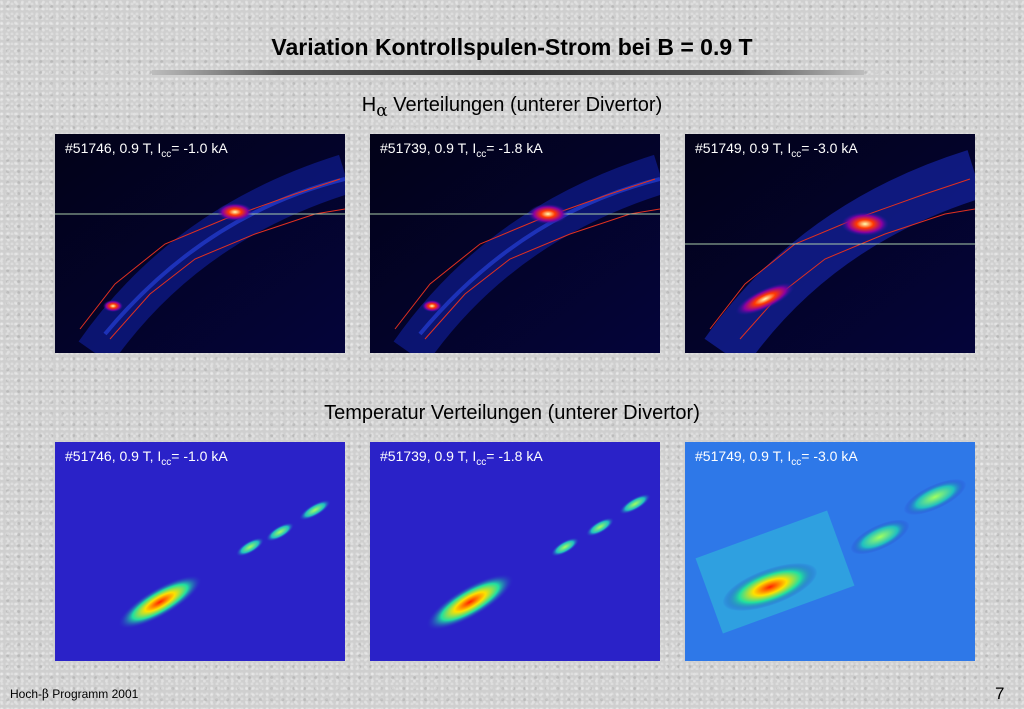 Image resolution: width=1024 pixels, height=709 pixels. Describe the element at coordinates (515, 551) in the screenshot. I see `temperature-image-51739: #51739, 0.9 T, Icc= -1.8 kA` at that location.